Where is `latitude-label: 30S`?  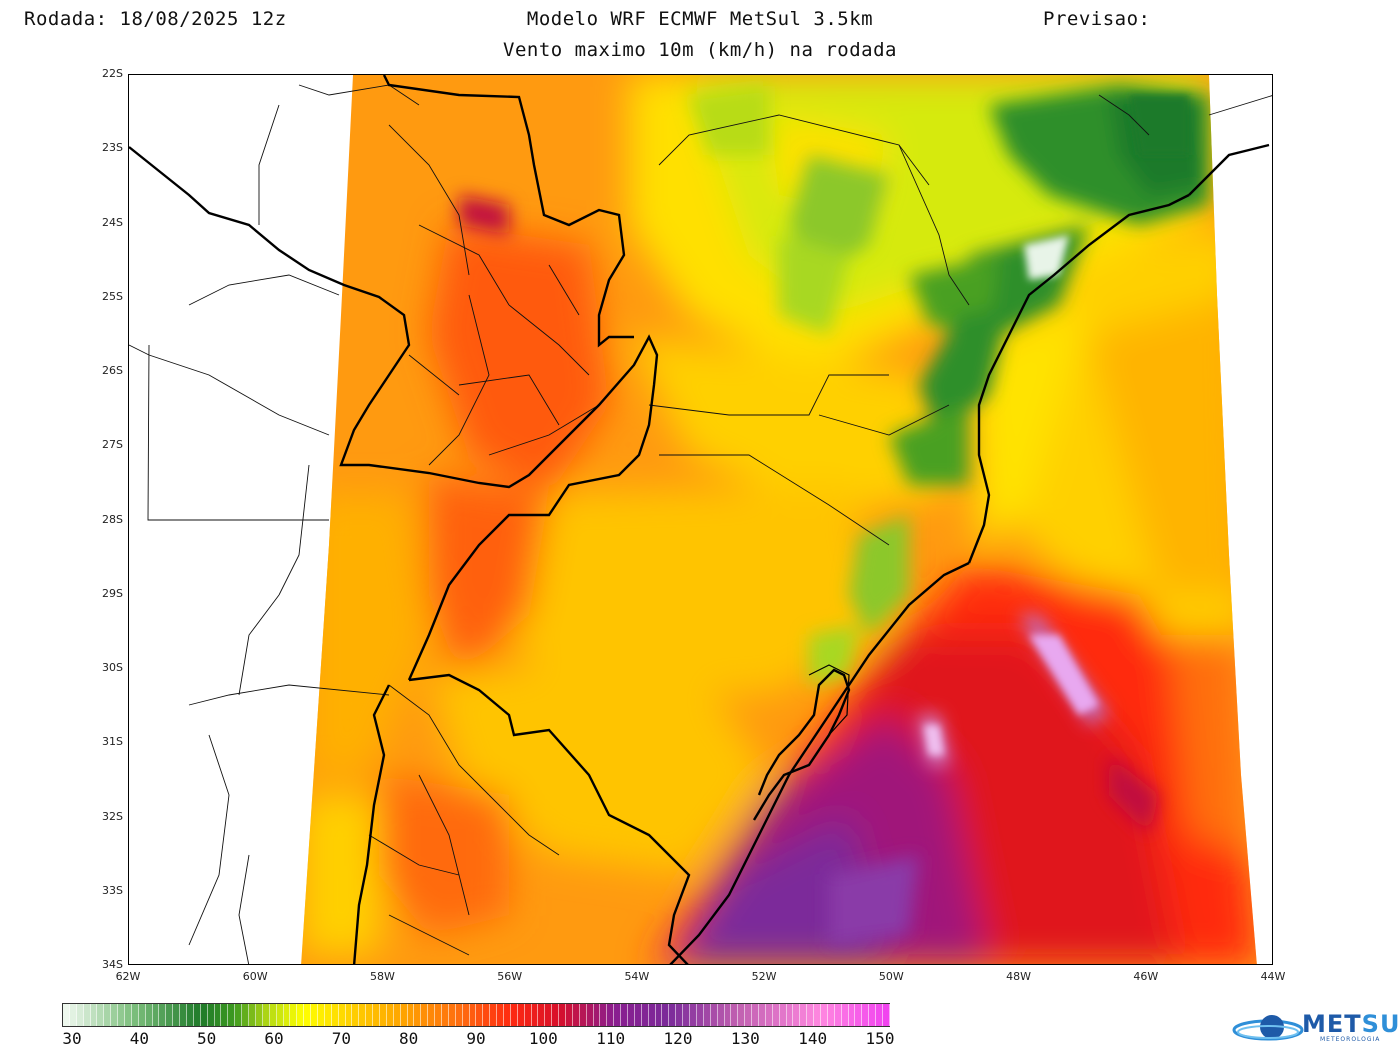
latitude-label: 30S is located at coordinates (112, 667).